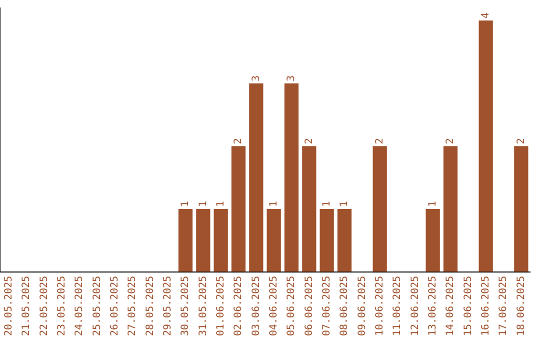 Image resolution: width=540 pixels, height=340 pixels. Describe the element at coordinates (44, 306) in the screenshot. I see `x-tick-label: 22.05.2025` at that location.